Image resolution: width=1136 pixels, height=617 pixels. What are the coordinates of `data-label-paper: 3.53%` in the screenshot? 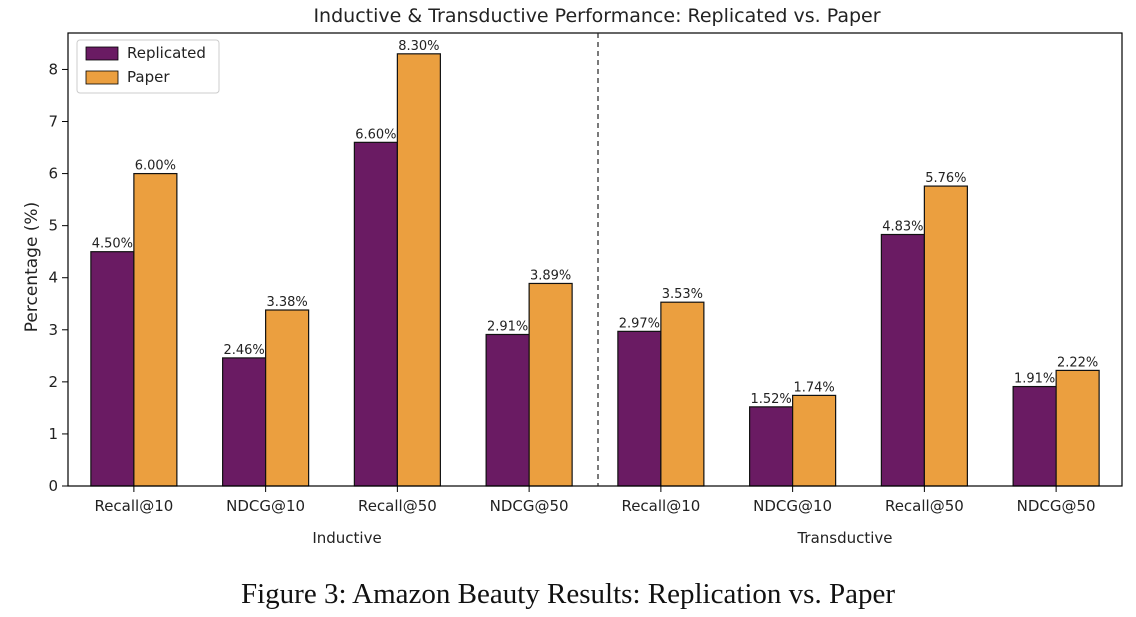 It's located at (682, 294).